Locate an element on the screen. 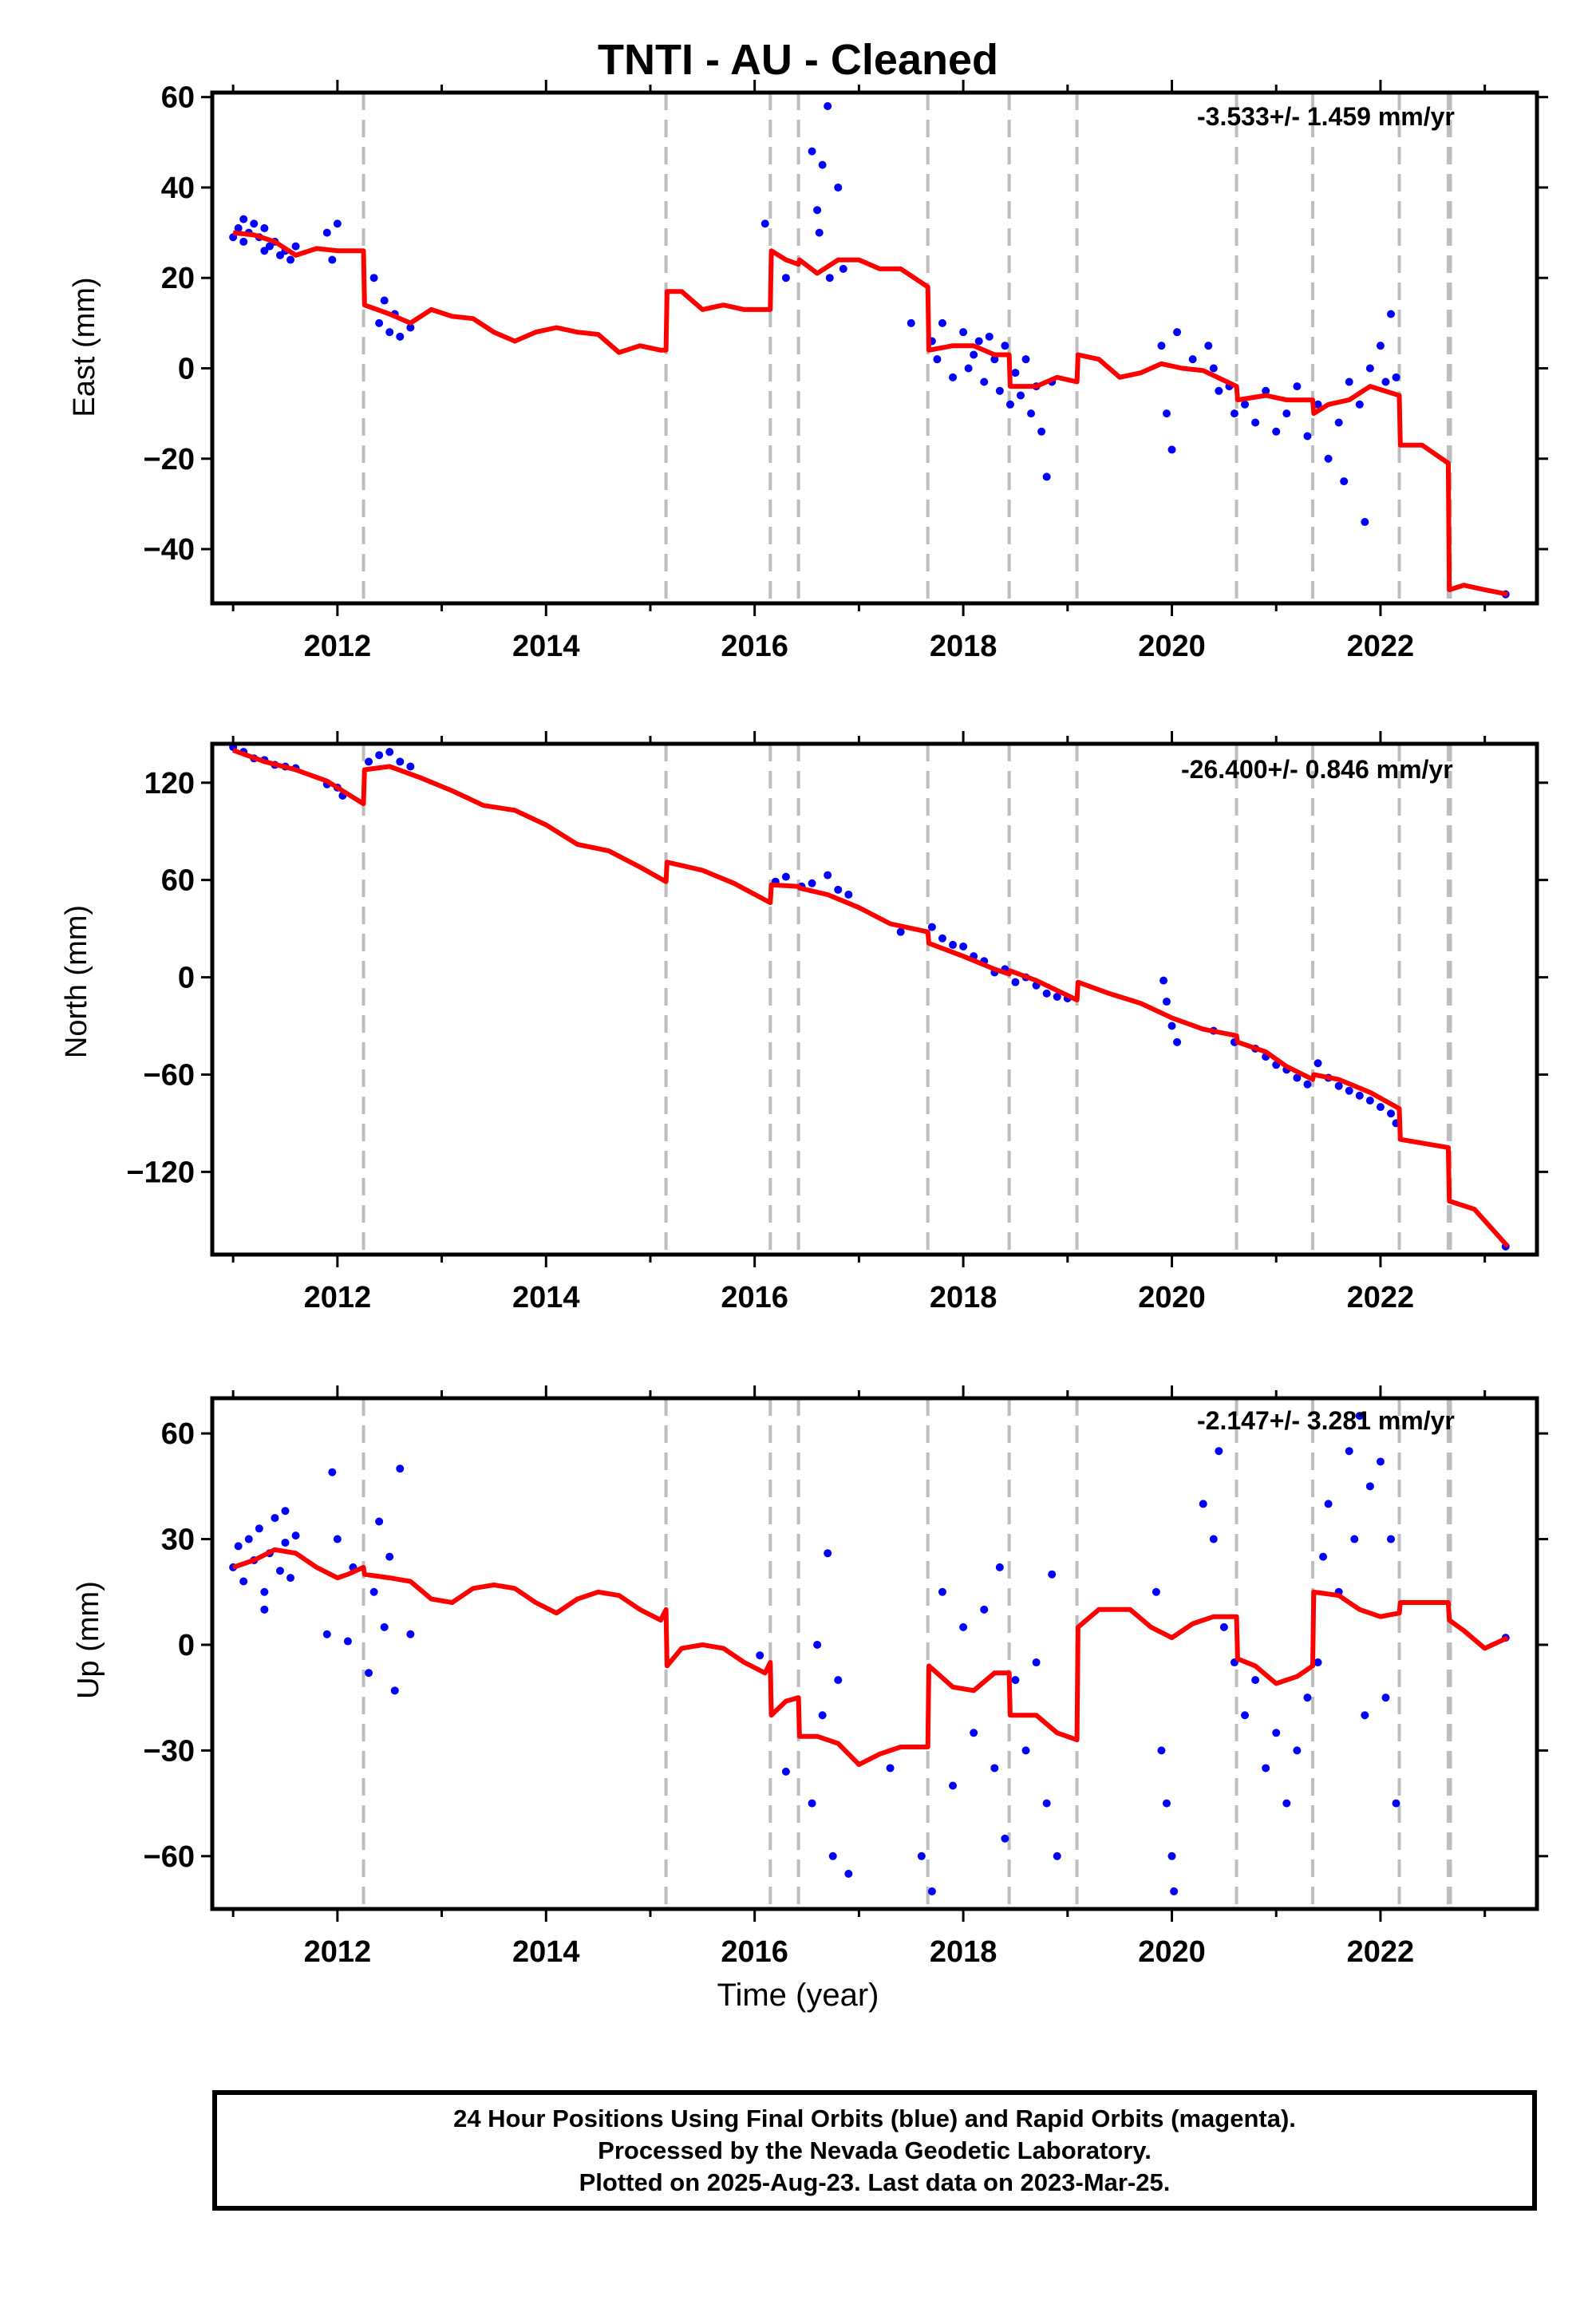 The image size is (1596, 2316). east-y-tick-label: 60 is located at coordinates (178, 98).